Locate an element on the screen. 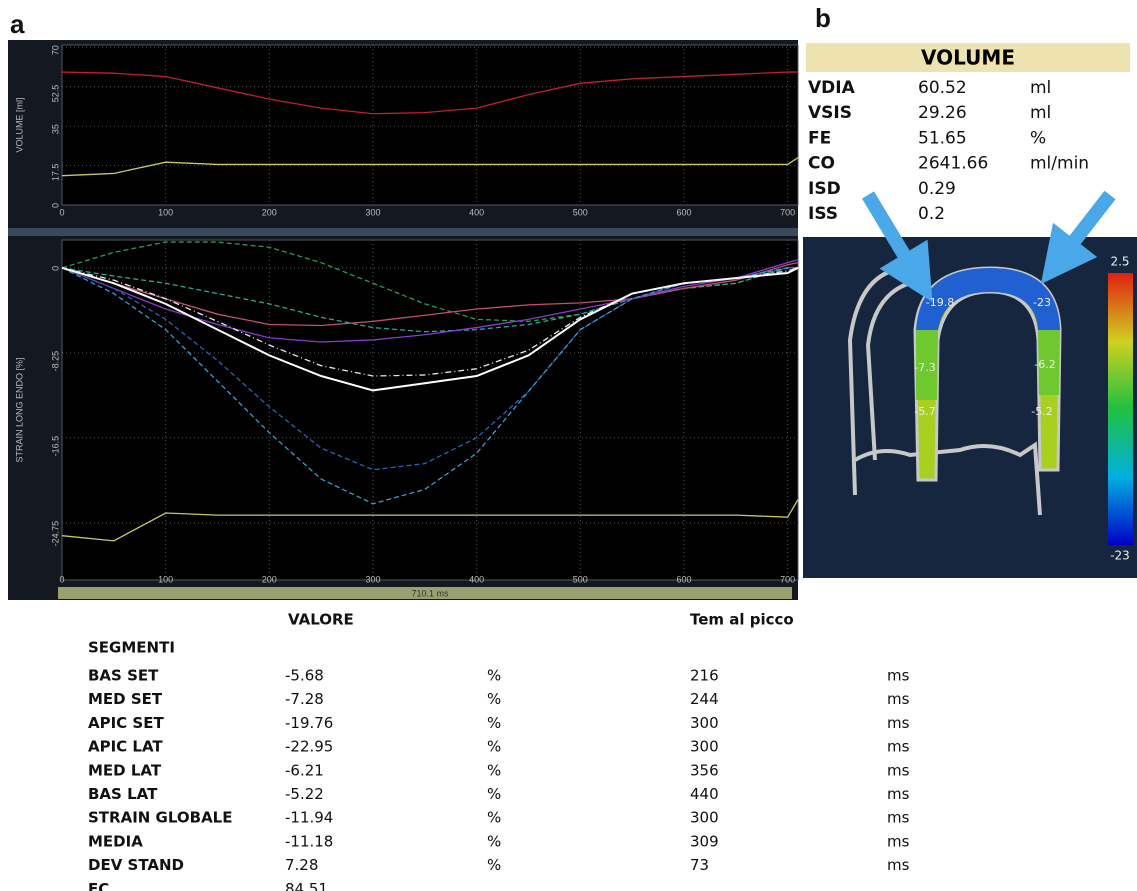 This screenshot has width=1137, height=891. cell: 7.28 is located at coordinates (301, 865).